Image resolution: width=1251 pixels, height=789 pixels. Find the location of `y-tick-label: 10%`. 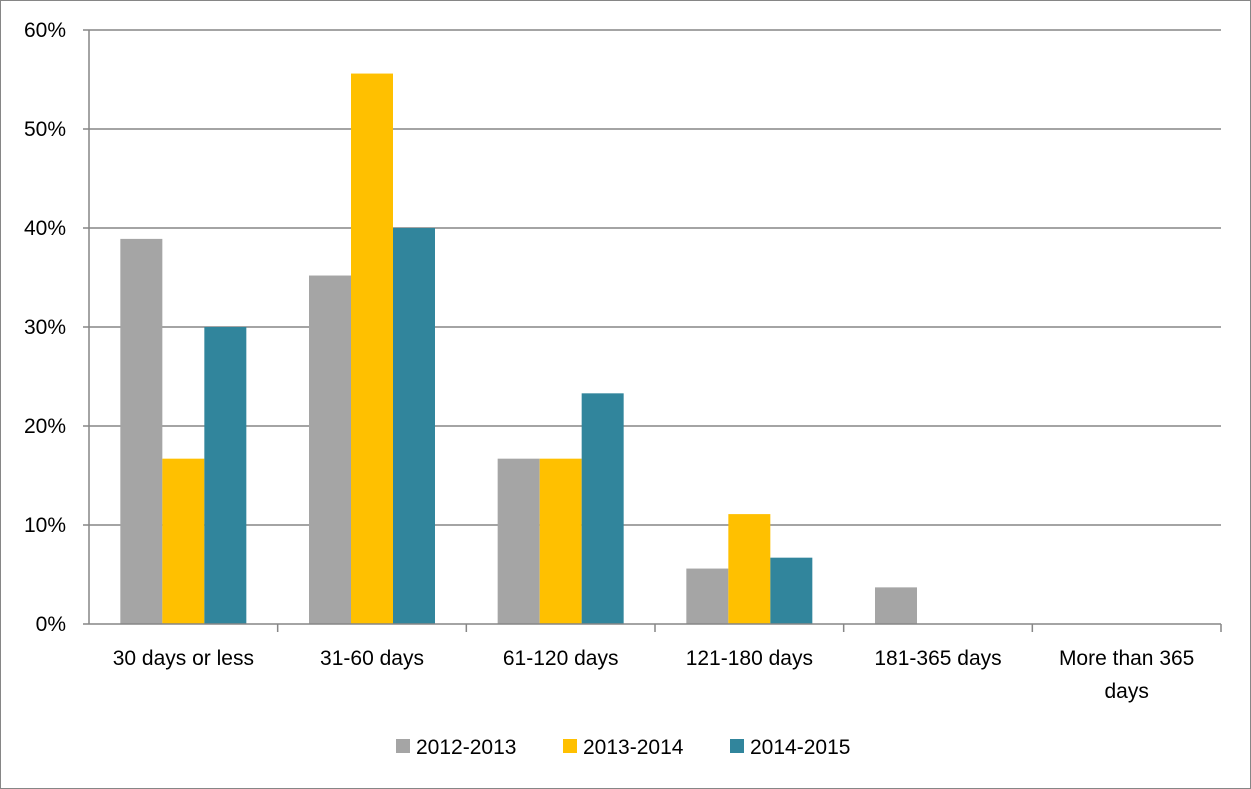

y-tick-label: 10% is located at coordinates (45, 525).